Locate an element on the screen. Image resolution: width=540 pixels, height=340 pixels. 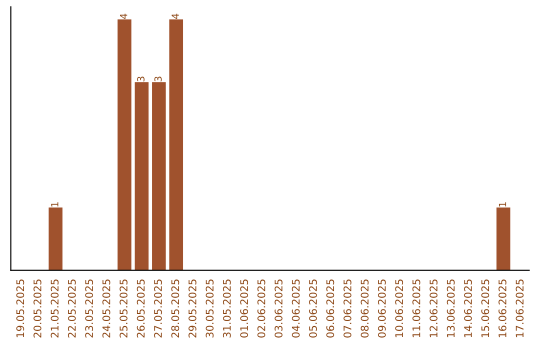
x-tick-label: 20.05.2025 is located at coordinates (38, 309).